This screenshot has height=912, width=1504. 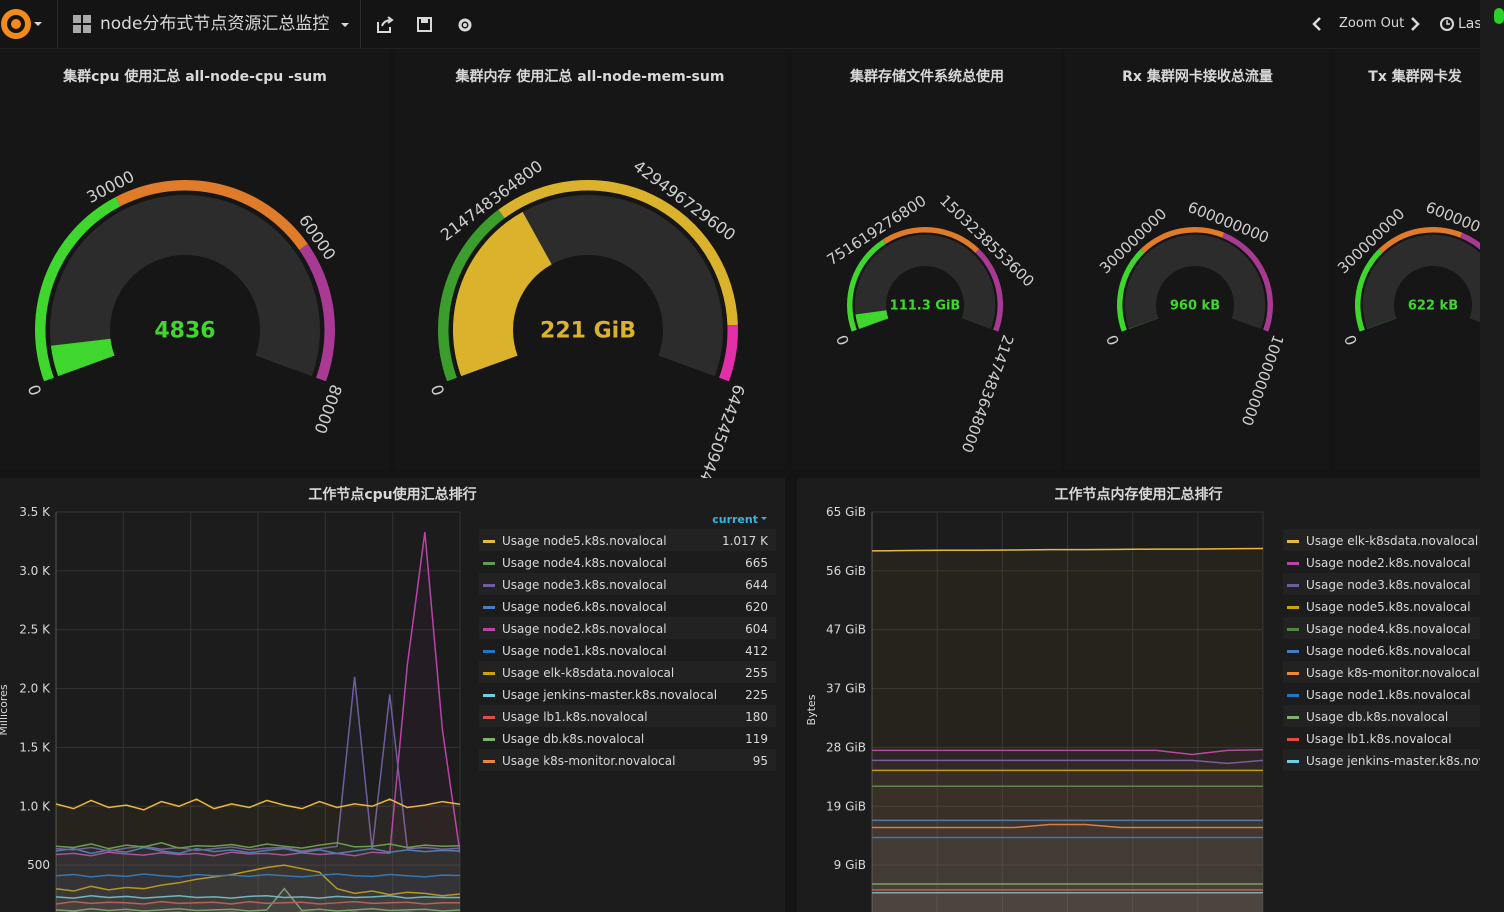 What do you see at coordinates (35, 747) in the screenshot?
I see `y-tick-label: 1.5 K` at bounding box center [35, 747].